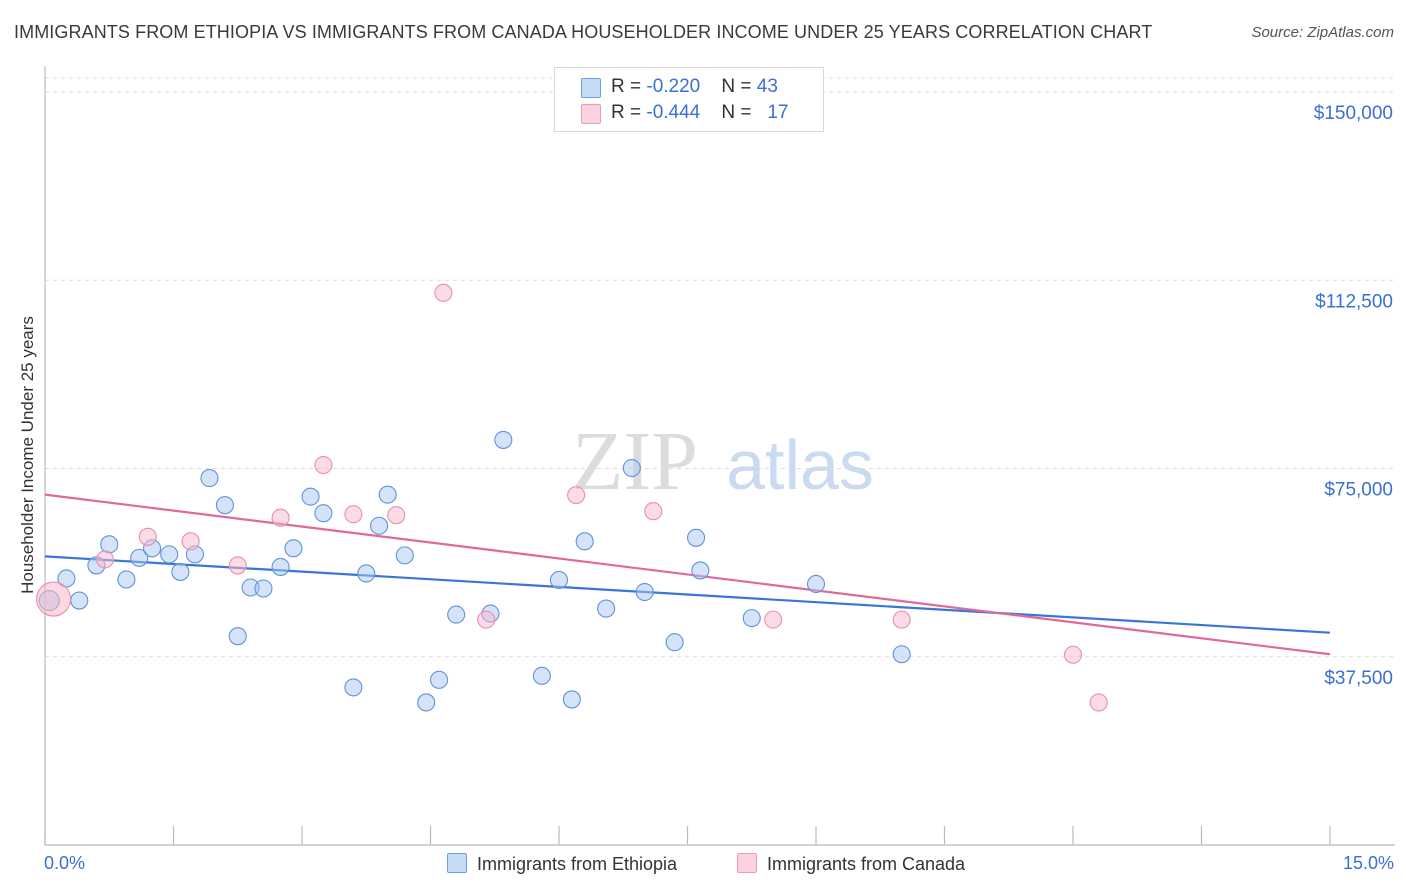 This screenshot has width=1406, height=892. What do you see at coordinates (800, 465) in the screenshot?
I see `watermark-atlas: atlas` at bounding box center [800, 465].